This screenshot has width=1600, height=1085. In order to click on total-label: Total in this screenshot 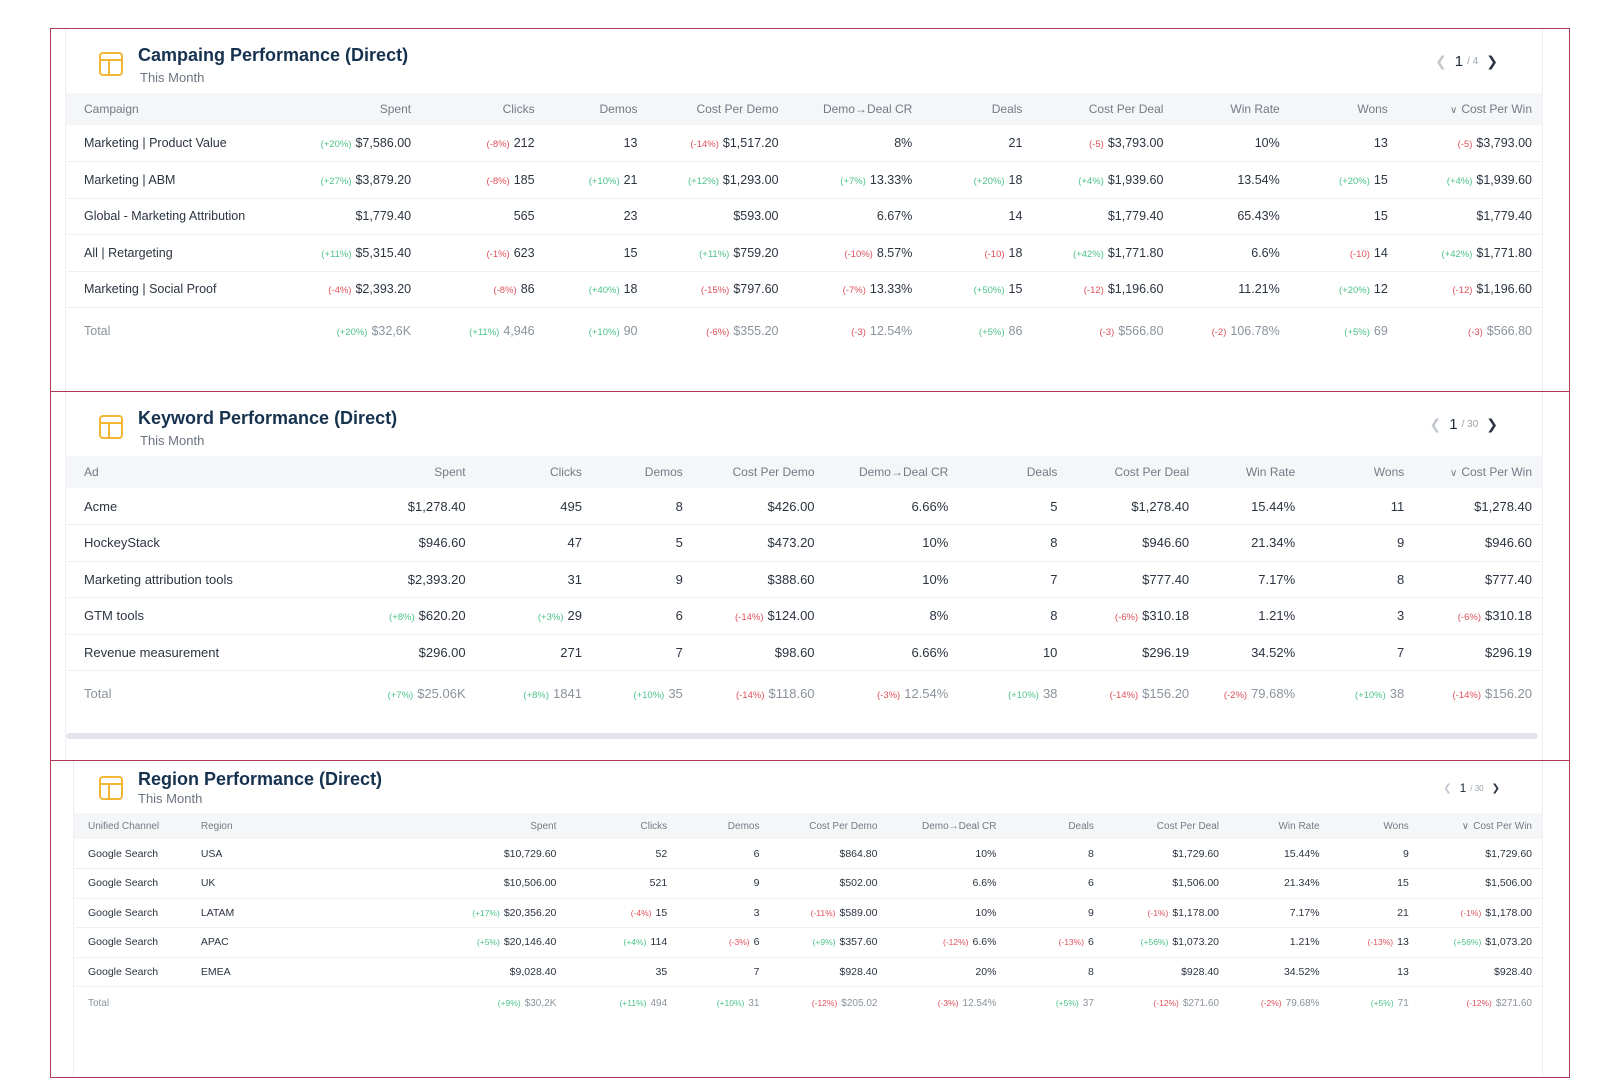, I will do `click(99, 1004)`.